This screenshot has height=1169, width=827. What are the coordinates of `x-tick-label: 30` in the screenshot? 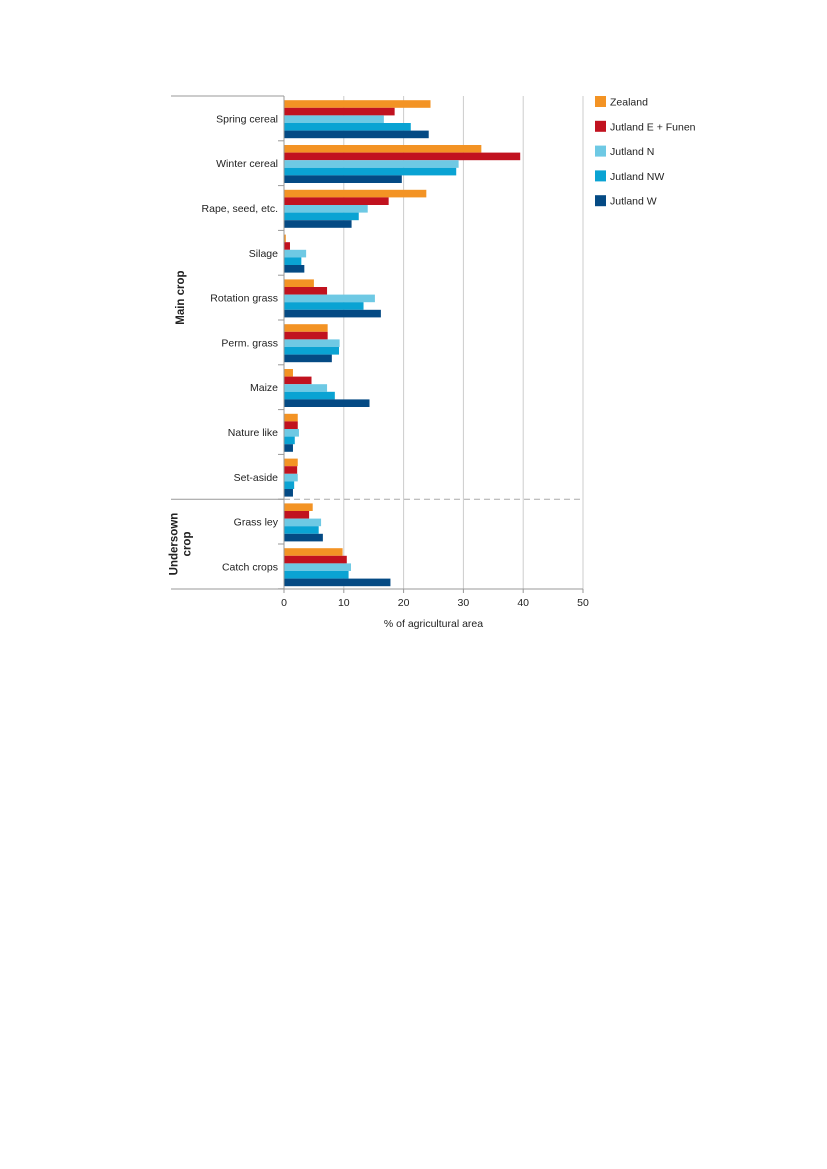 It's located at (464, 603).